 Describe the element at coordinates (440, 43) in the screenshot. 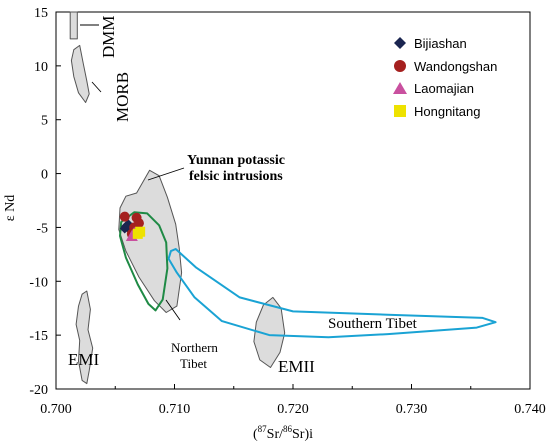

I see `legend-label-bijiashan: Bijiashan` at that location.